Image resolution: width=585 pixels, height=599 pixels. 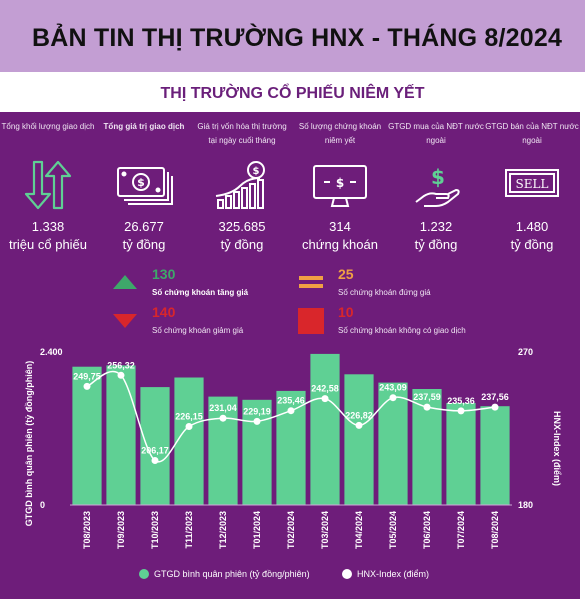 What do you see at coordinates (48, 185) in the screenshot?
I see `up-down-arrows-icon` at bounding box center [48, 185].